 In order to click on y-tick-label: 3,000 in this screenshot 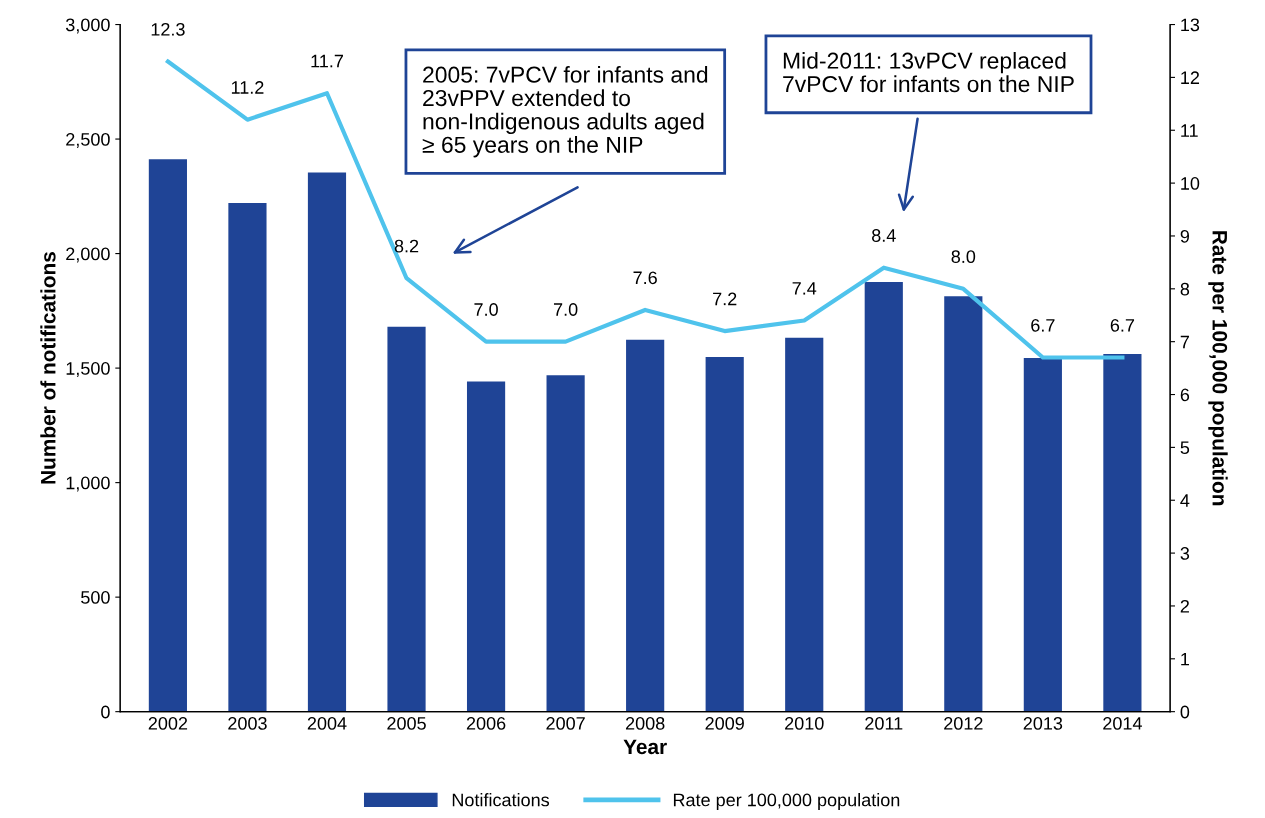, I will do `click(87, 26)`.